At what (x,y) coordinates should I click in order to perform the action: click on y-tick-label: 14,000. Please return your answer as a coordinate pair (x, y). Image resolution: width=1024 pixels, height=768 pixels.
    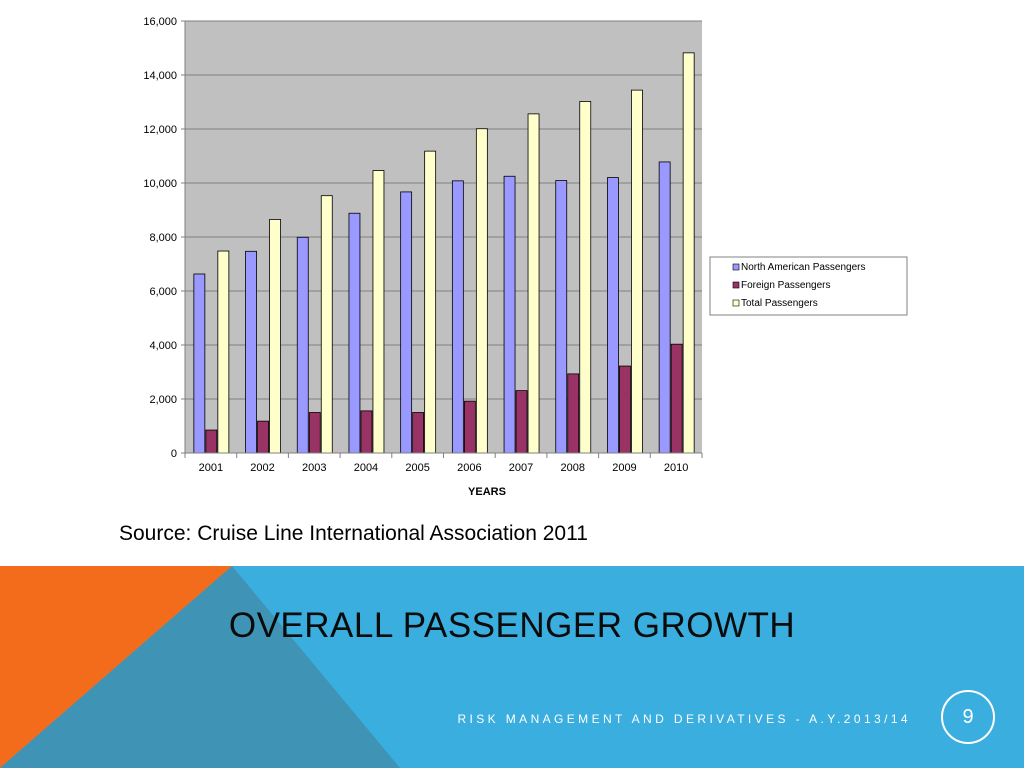
    Looking at the image, I should click on (160, 76).